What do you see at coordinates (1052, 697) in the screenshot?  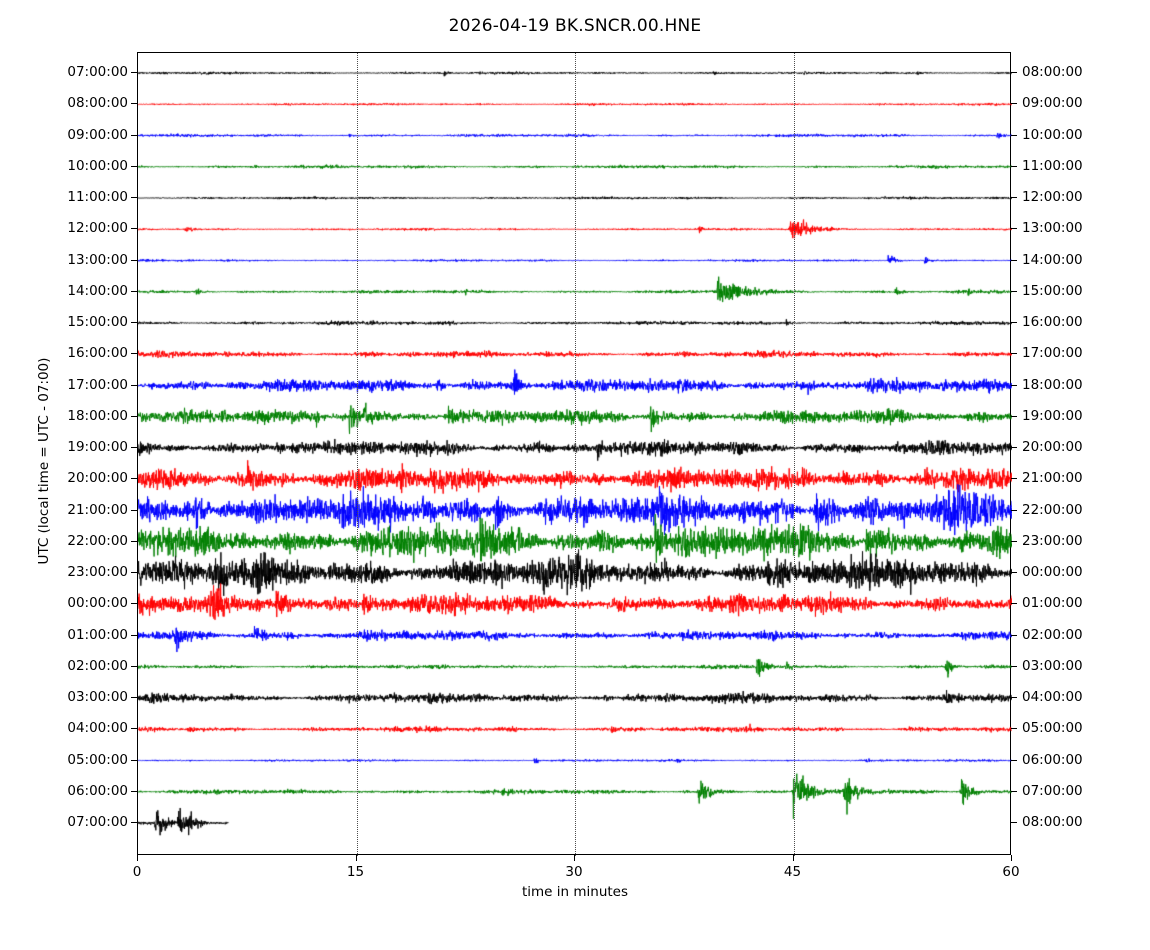 I see `y-tick-label-right: 04:00:00` at bounding box center [1052, 697].